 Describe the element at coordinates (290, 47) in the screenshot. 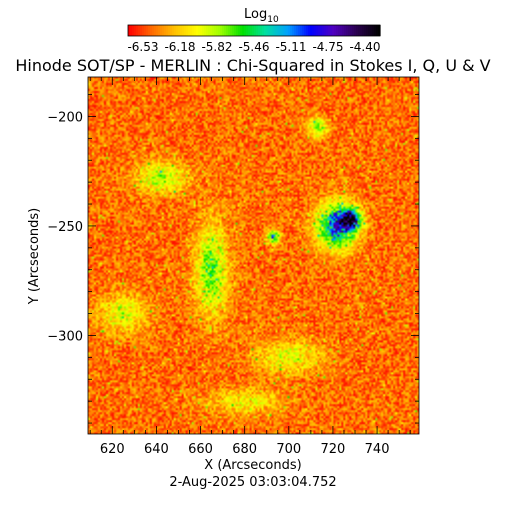

I see `colorbar-tick-label: -5.11` at that location.